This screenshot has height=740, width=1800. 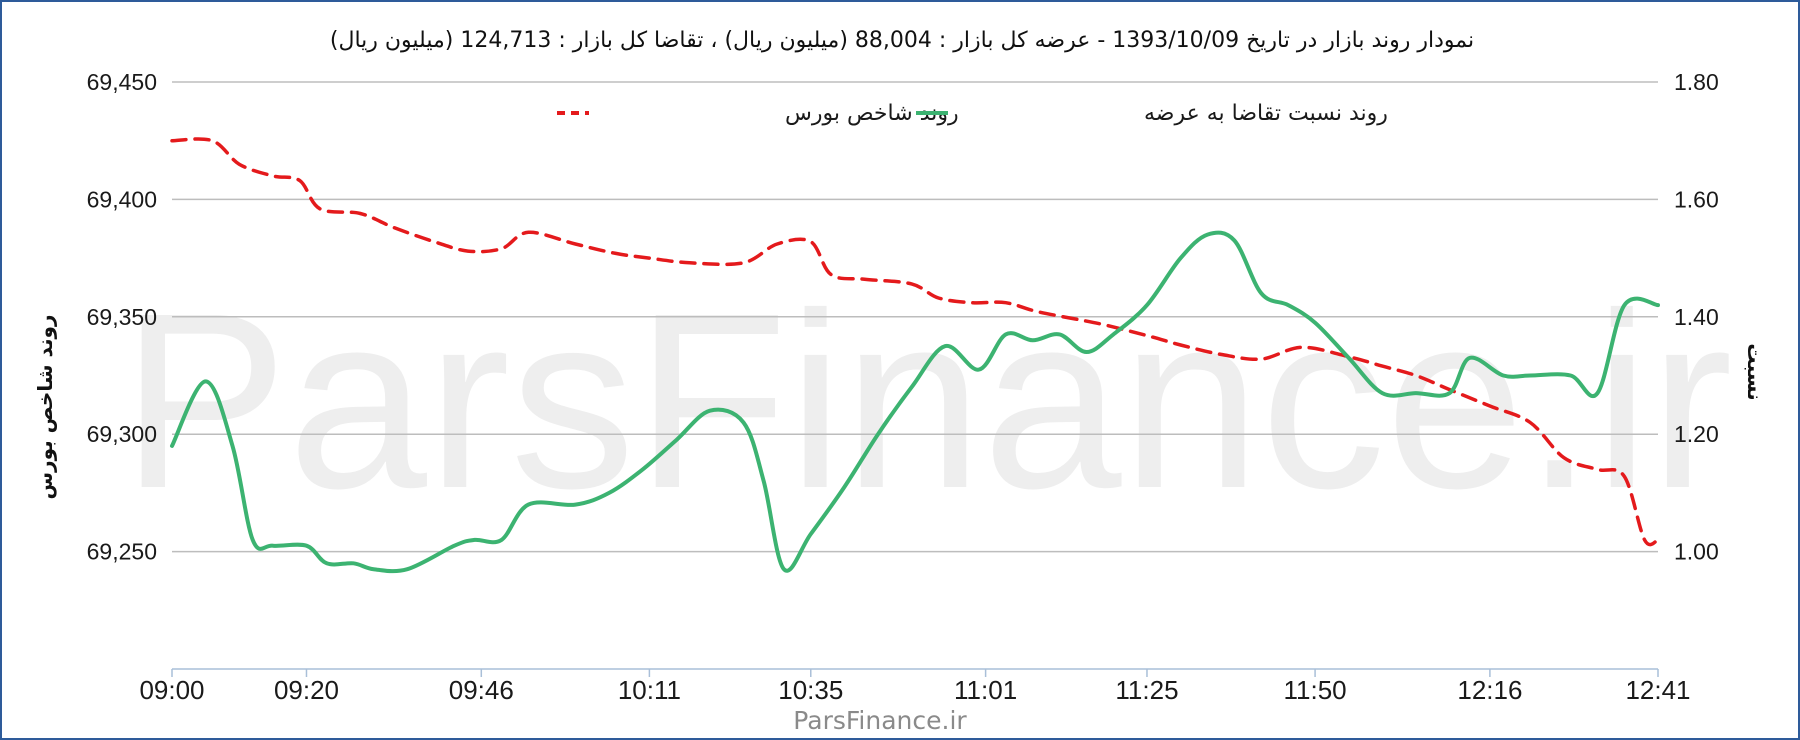 I want to click on x-tick-label: 12:16, so click(x=1489, y=690).